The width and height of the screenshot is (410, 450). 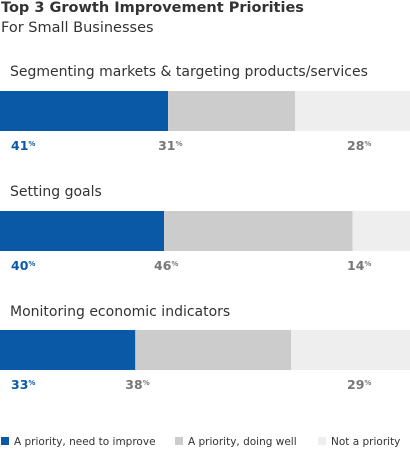 I want to click on category-label: Monitoring economic indicators, so click(x=120, y=312).